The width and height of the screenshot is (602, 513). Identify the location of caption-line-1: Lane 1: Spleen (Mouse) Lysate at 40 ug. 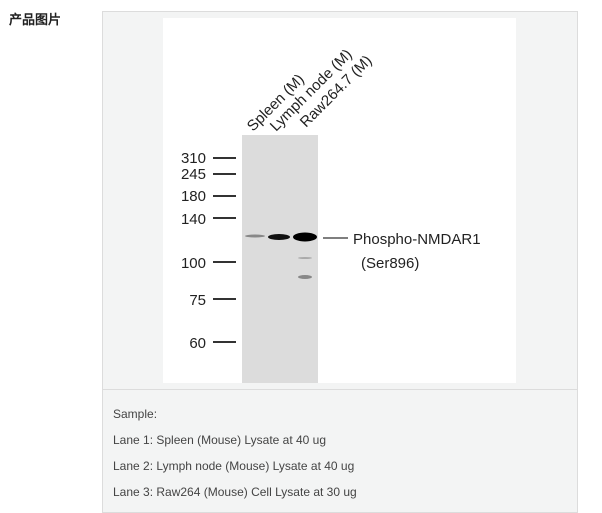
(220, 440).